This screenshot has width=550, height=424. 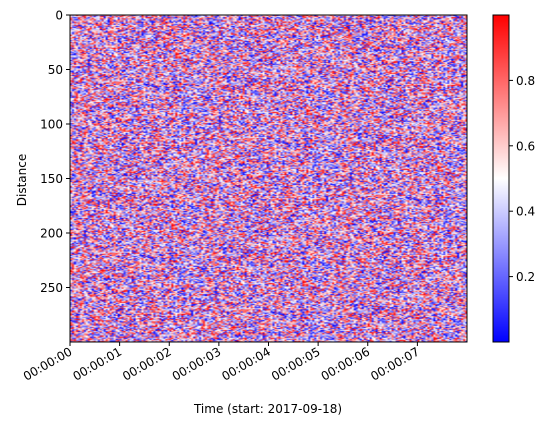 I want to click on colorbar-tick-label: 0.6, so click(x=525, y=146).